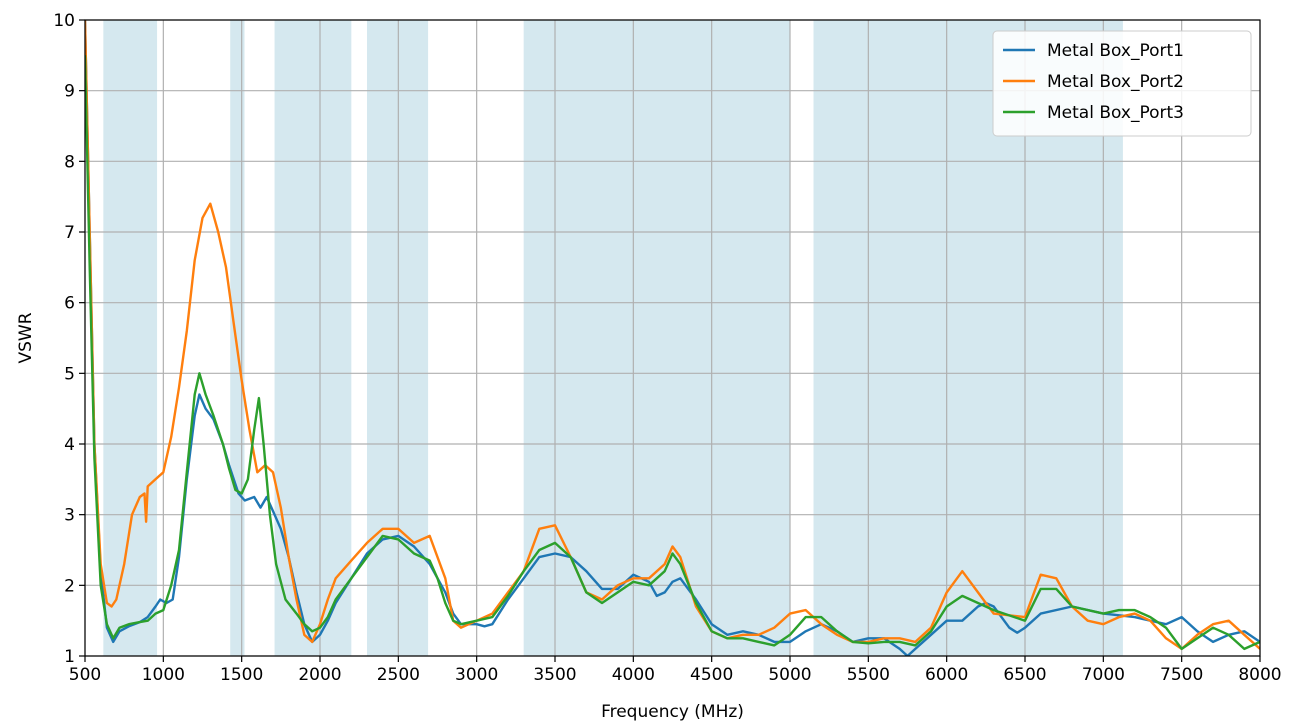 The image size is (1302, 727). What do you see at coordinates (946, 675) in the screenshot?
I see `x-tick-label-11: 6000` at bounding box center [946, 675].